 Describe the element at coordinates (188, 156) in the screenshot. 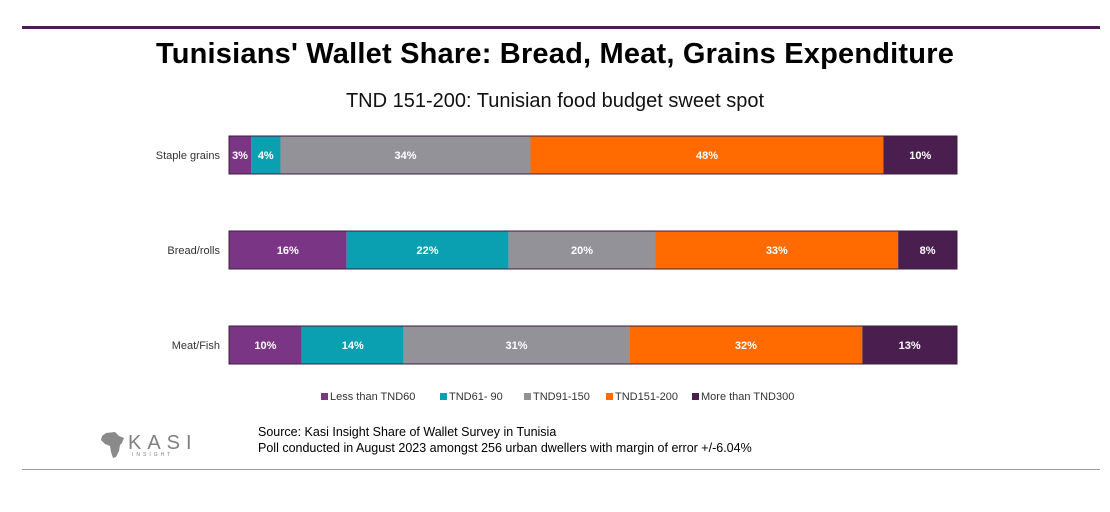

I see `category-label: Staple grains` at that location.